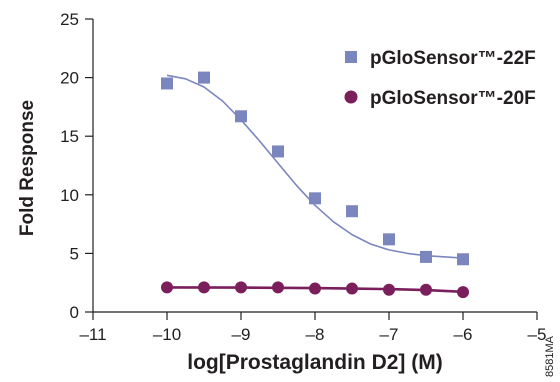 The height and width of the screenshot is (382, 560). What do you see at coordinates (537, 334) in the screenshot?
I see `x-tick-label: –5` at bounding box center [537, 334].